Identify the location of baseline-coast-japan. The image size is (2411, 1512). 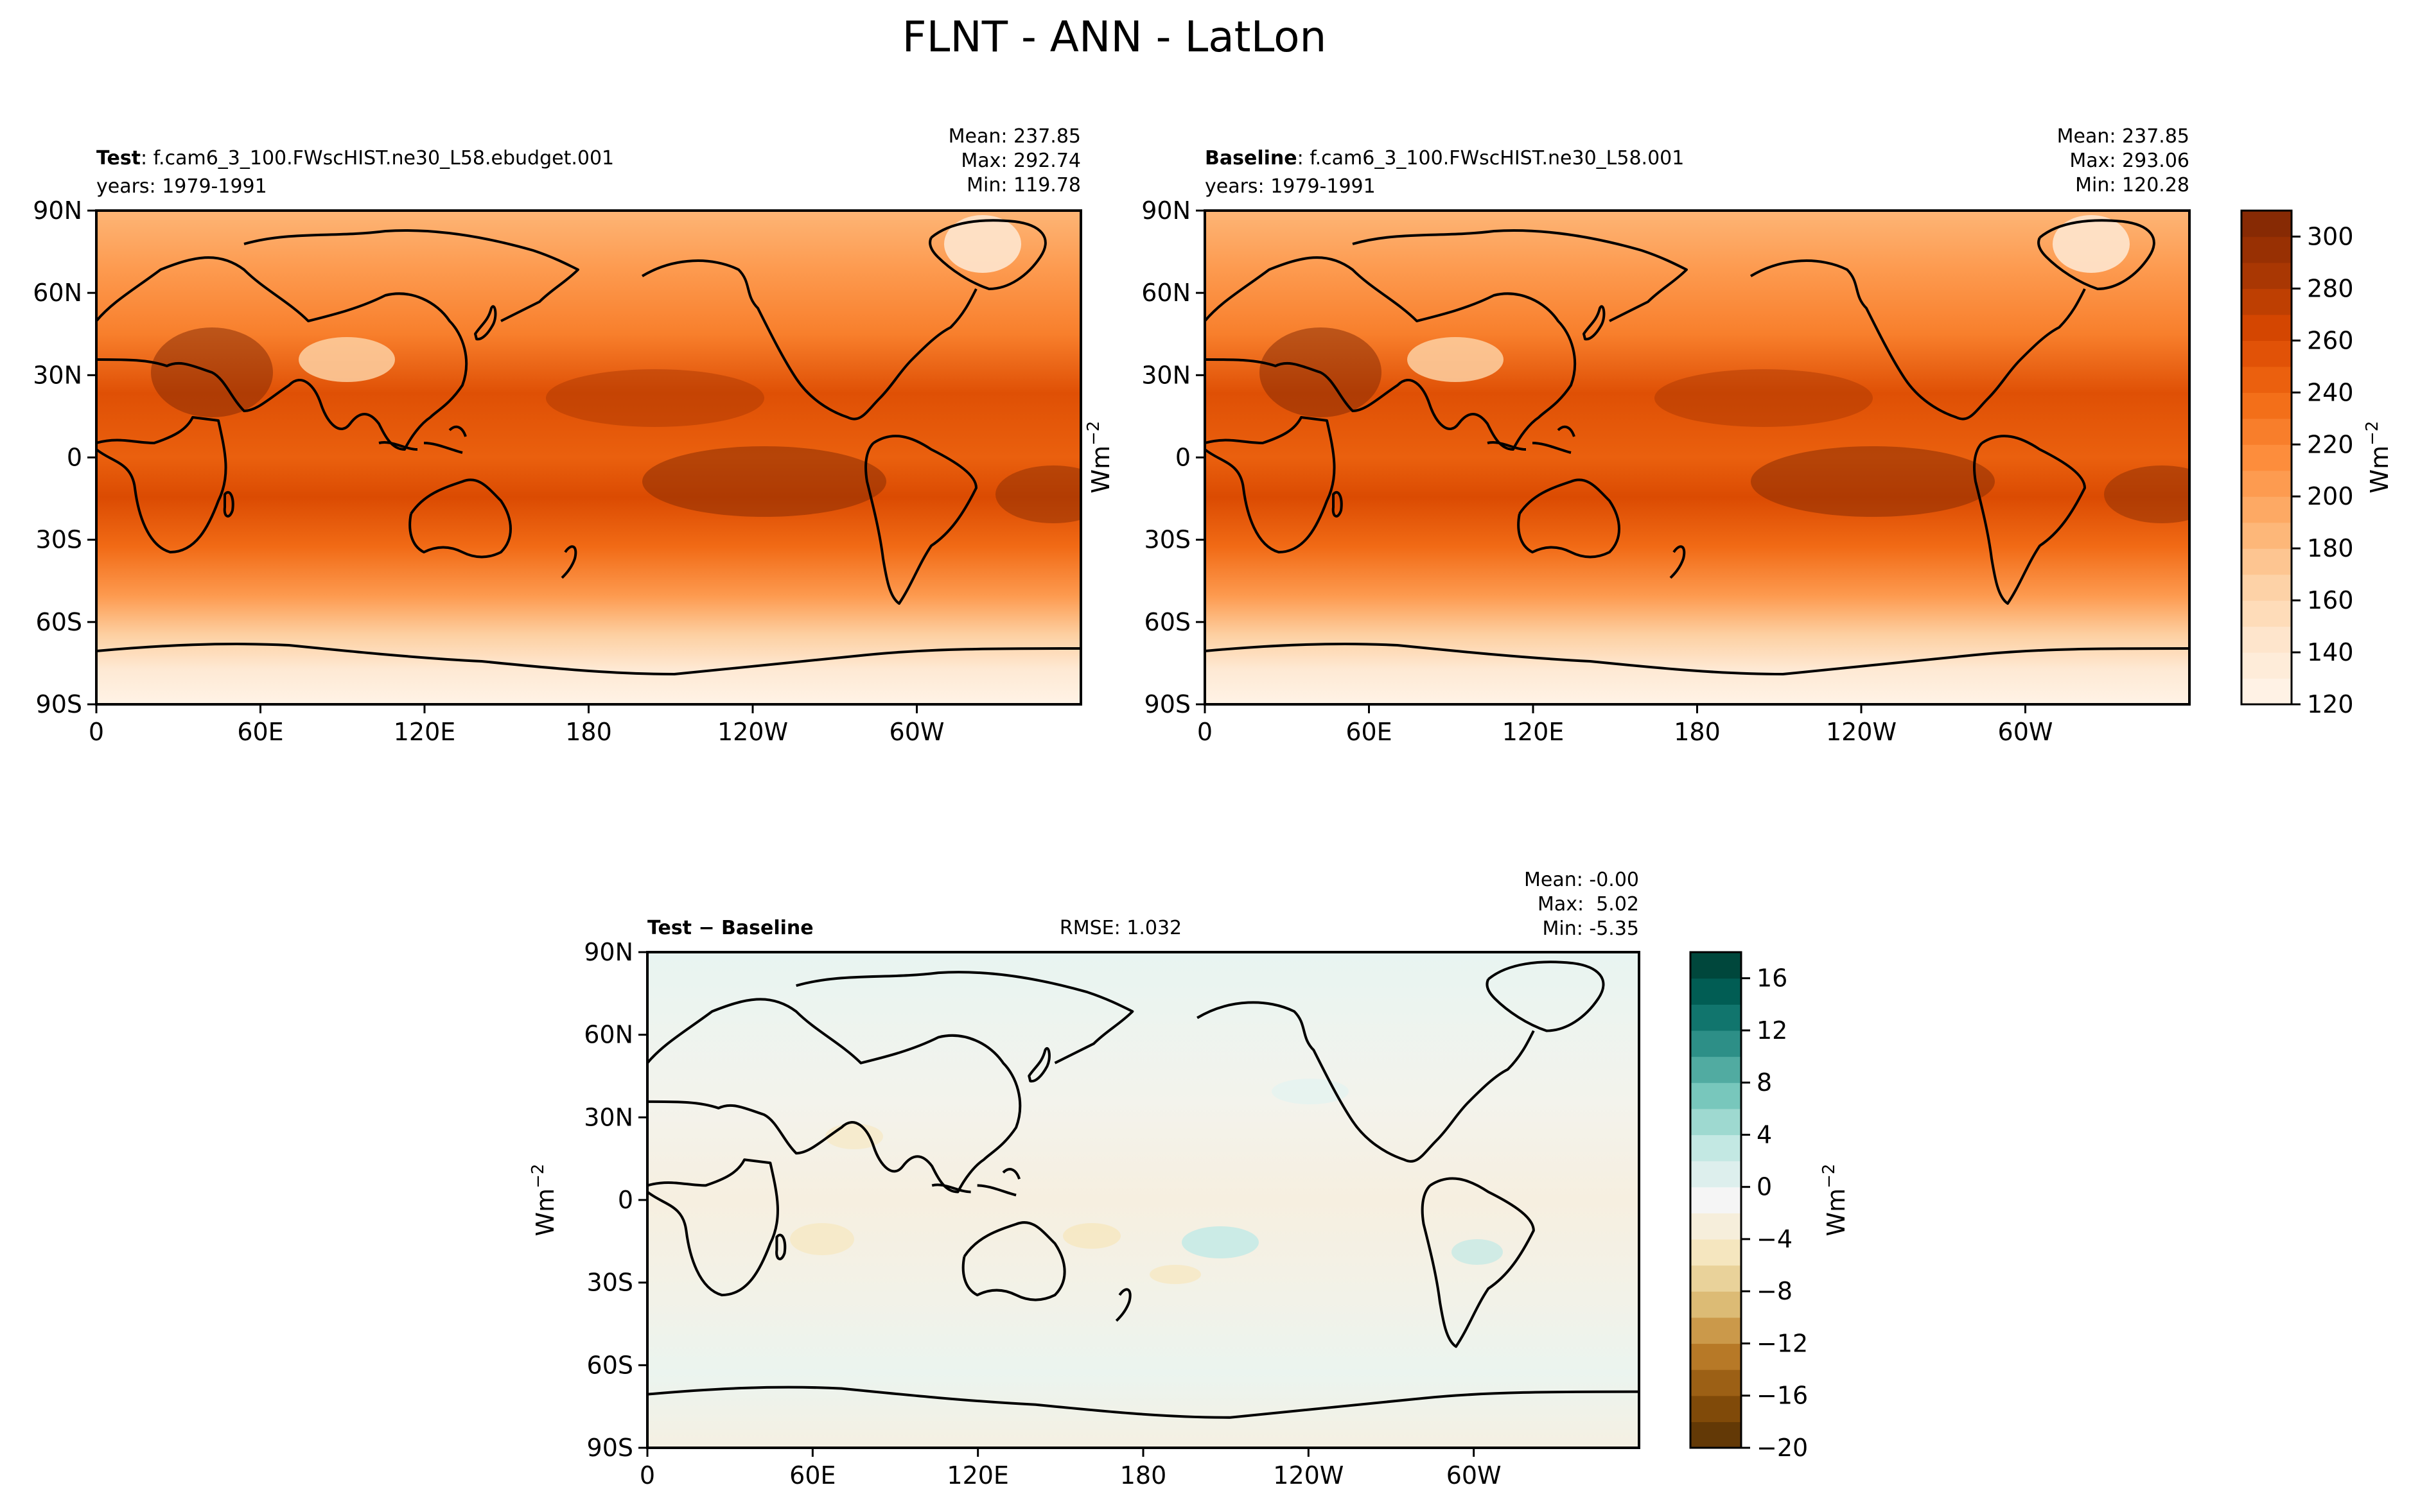
(1594, 323).